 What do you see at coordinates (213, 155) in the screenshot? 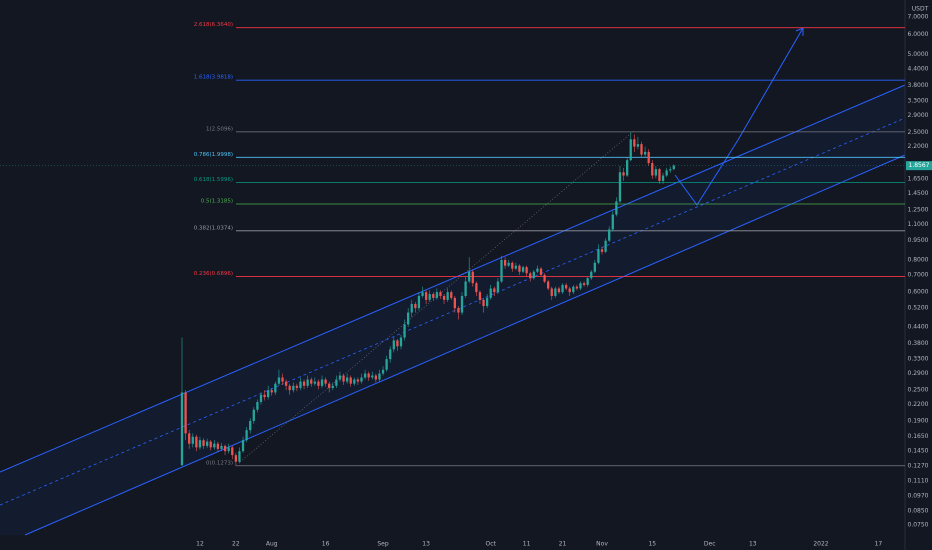
I see `fib-level-label: 0.786(1.9998)` at bounding box center [213, 155].